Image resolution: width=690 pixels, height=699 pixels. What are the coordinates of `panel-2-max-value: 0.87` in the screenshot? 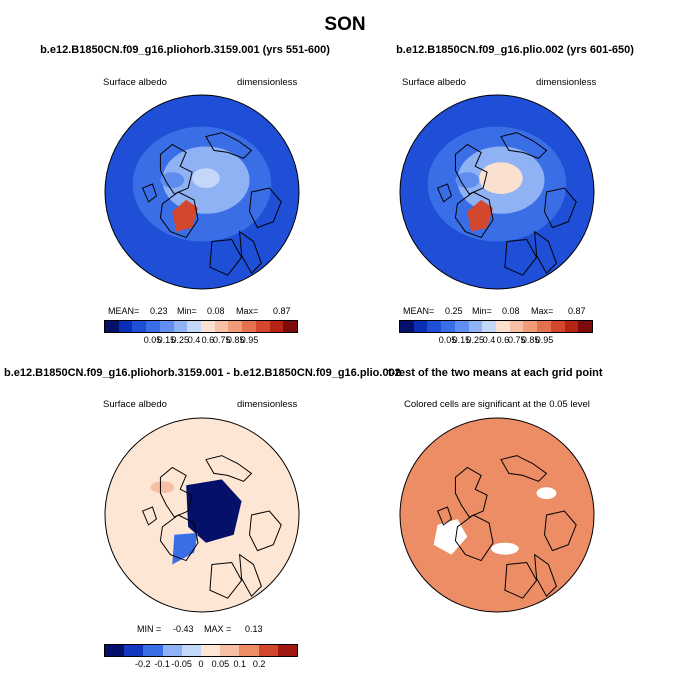 It's located at (577, 311).